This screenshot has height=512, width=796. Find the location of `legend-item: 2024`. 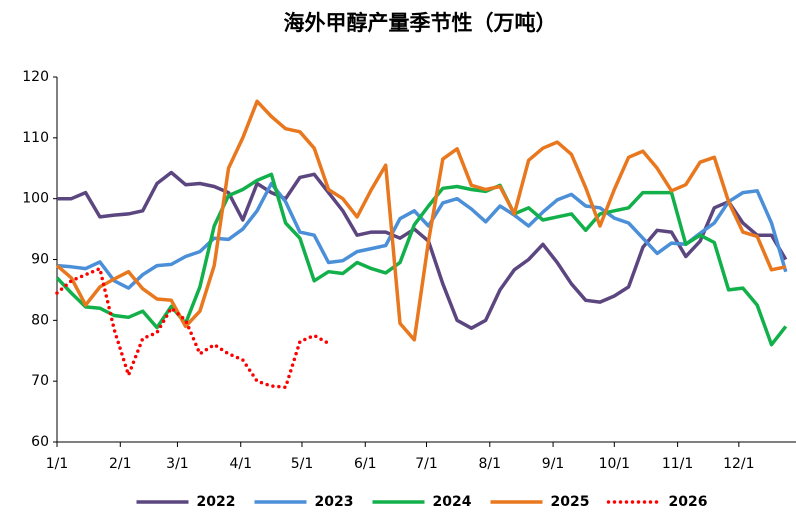

legend-item: 2024 is located at coordinates (422, 502).